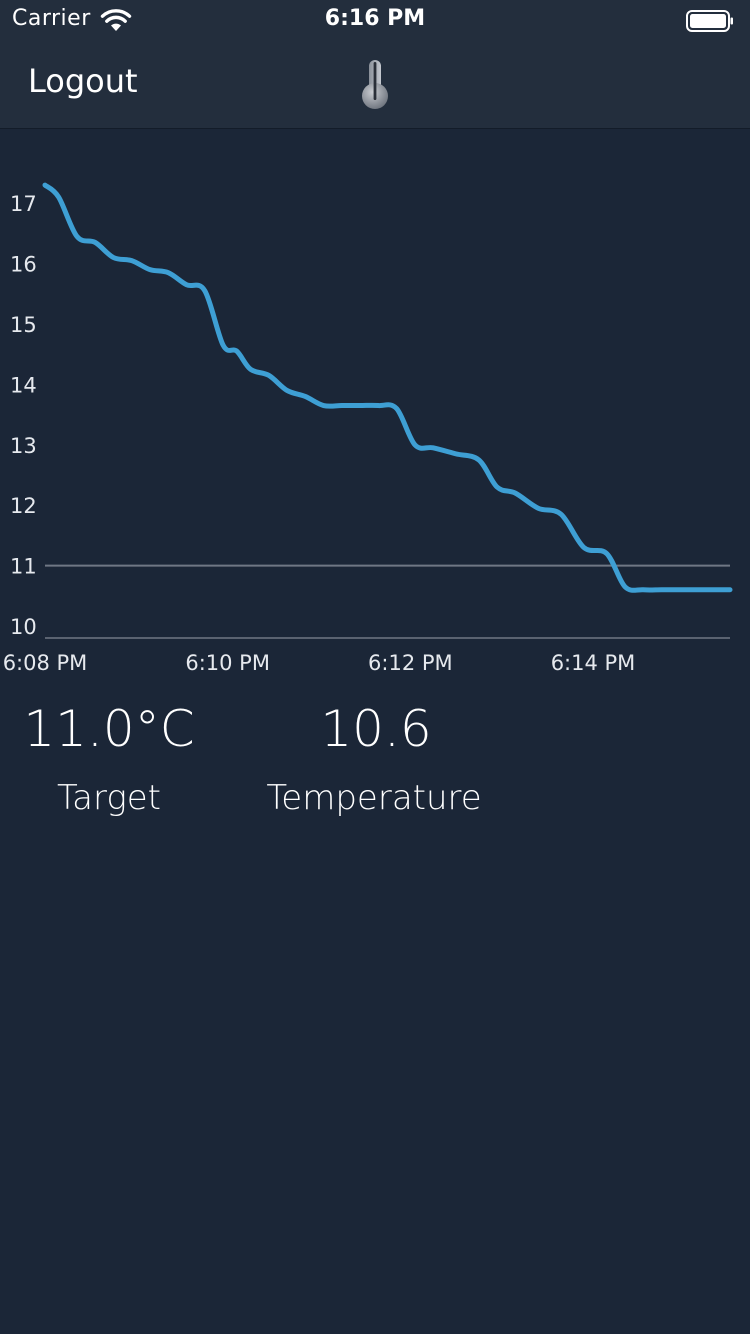 This screenshot has height=1334, width=750. Describe the element at coordinates (45, 663) in the screenshot. I see `x-tick-label: 6:08 PM` at that location.